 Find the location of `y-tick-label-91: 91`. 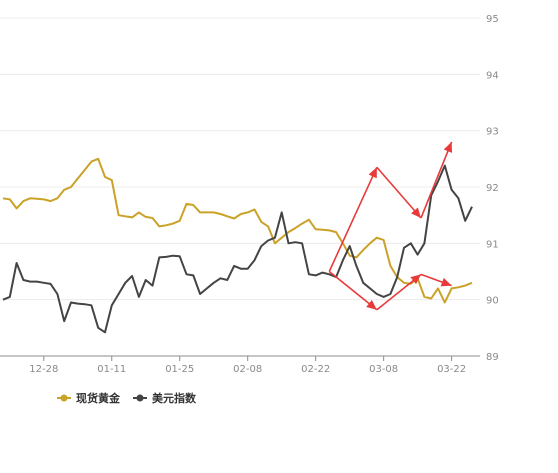

y-tick-label-91: 91 is located at coordinates (492, 244).